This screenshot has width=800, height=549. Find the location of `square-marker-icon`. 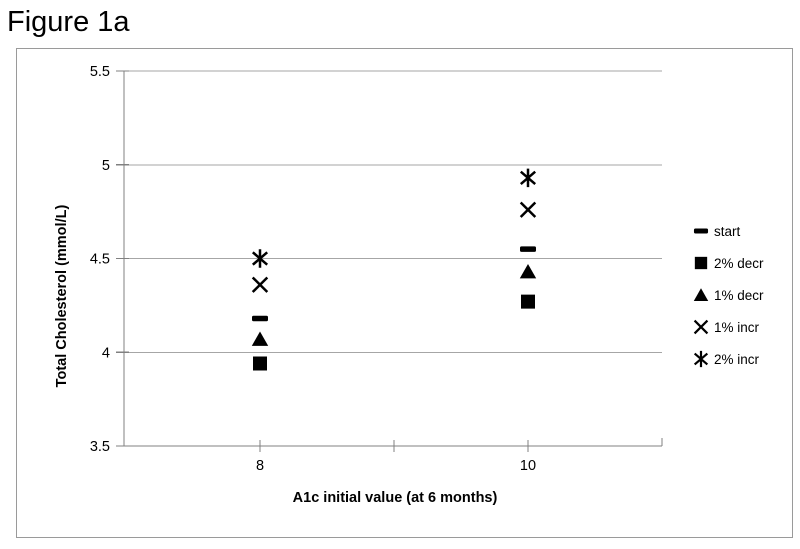

square-marker-icon is located at coordinates (702, 263).